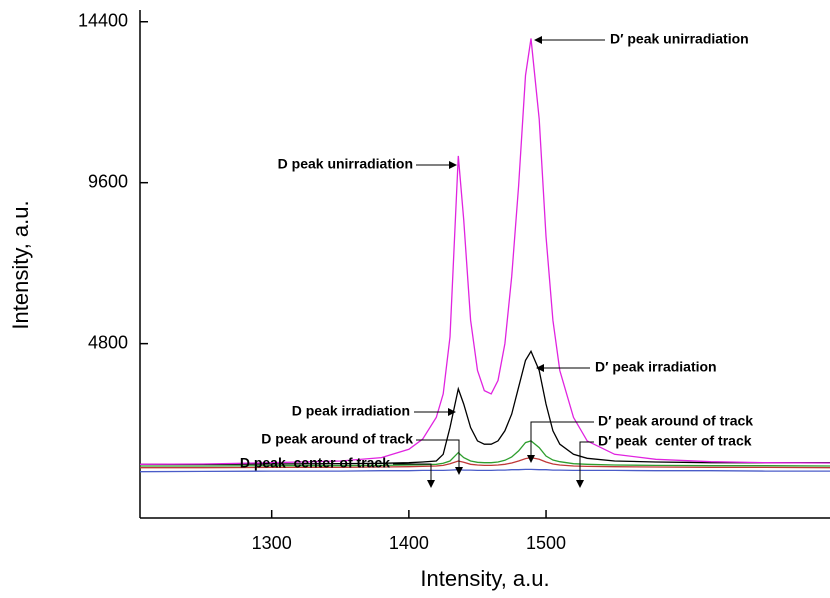 The image size is (830, 598). What do you see at coordinates (345, 164) in the screenshot?
I see `annotation: D peak unirradiation` at bounding box center [345, 164].